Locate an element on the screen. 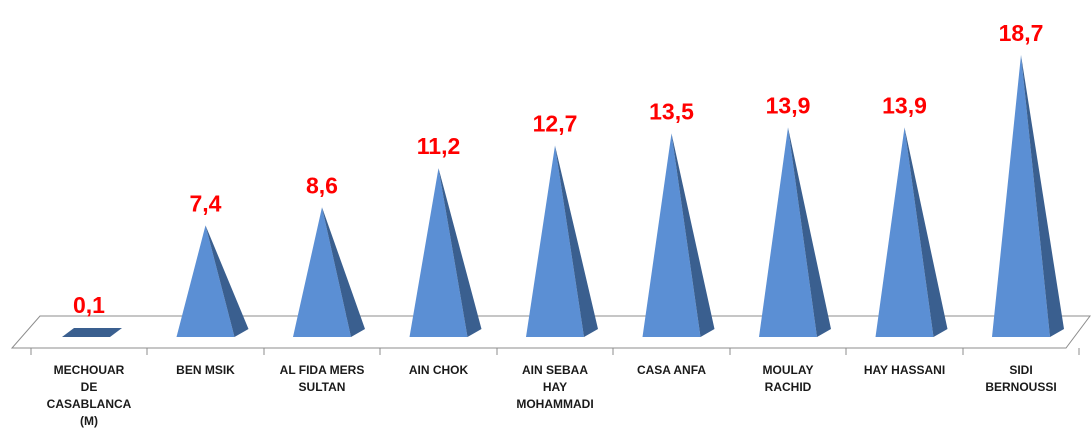 This screenshot has width=1091, height=440. category-label: MECHOUAR is located at coordinates (89, 370).